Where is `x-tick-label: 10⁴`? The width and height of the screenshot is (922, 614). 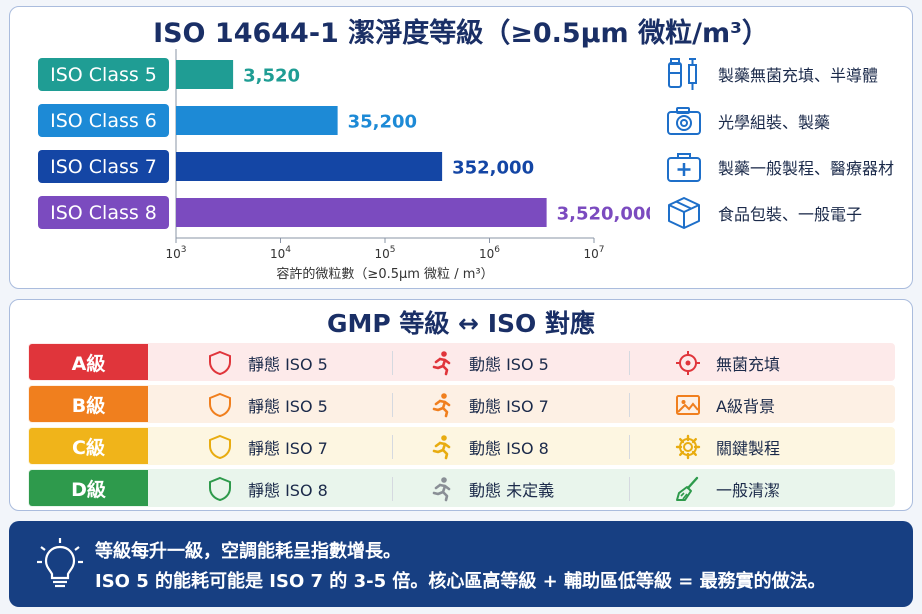
x-tick-label: 10⁴ is located at coordinates (280, 253).